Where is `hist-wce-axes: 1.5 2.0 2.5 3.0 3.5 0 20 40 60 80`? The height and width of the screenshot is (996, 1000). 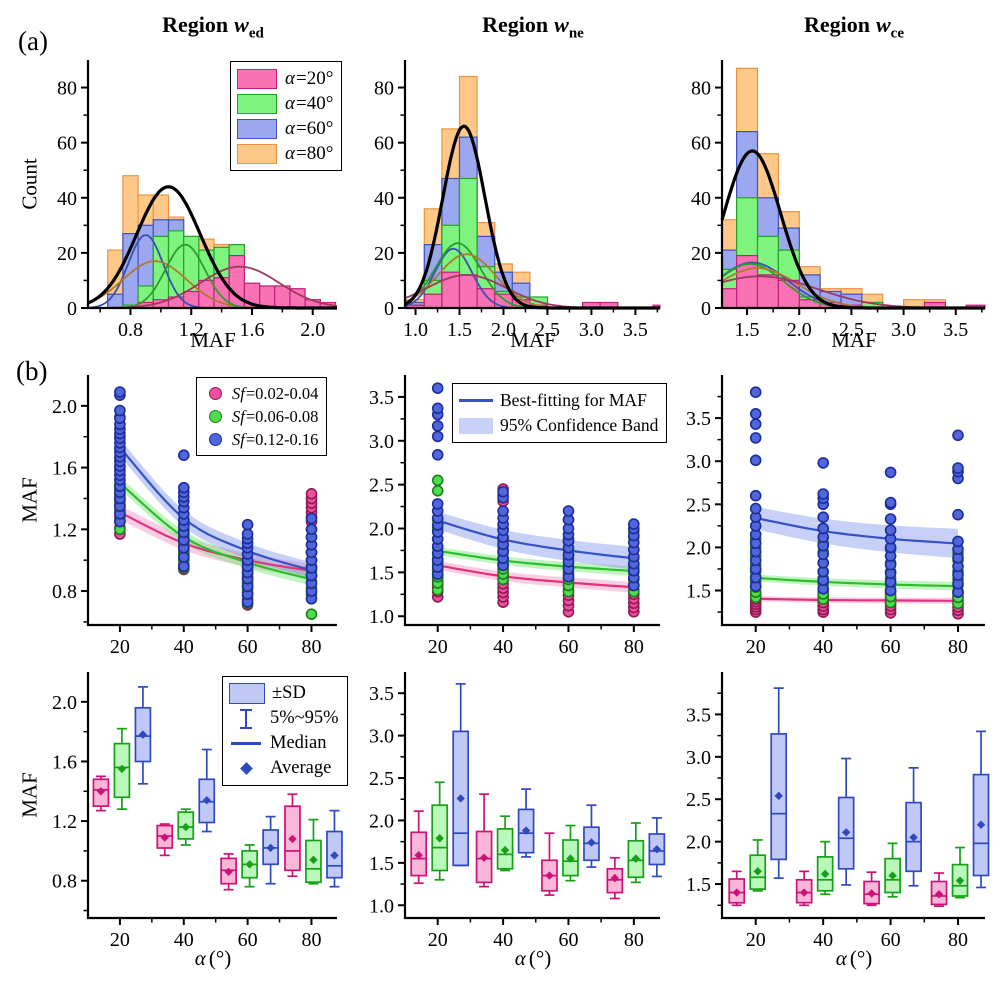
hist-wce-axes: 1.5 2.0 2.5 3.0 3.5 0 20 40 60 80 is located at coordinates (838, 200).